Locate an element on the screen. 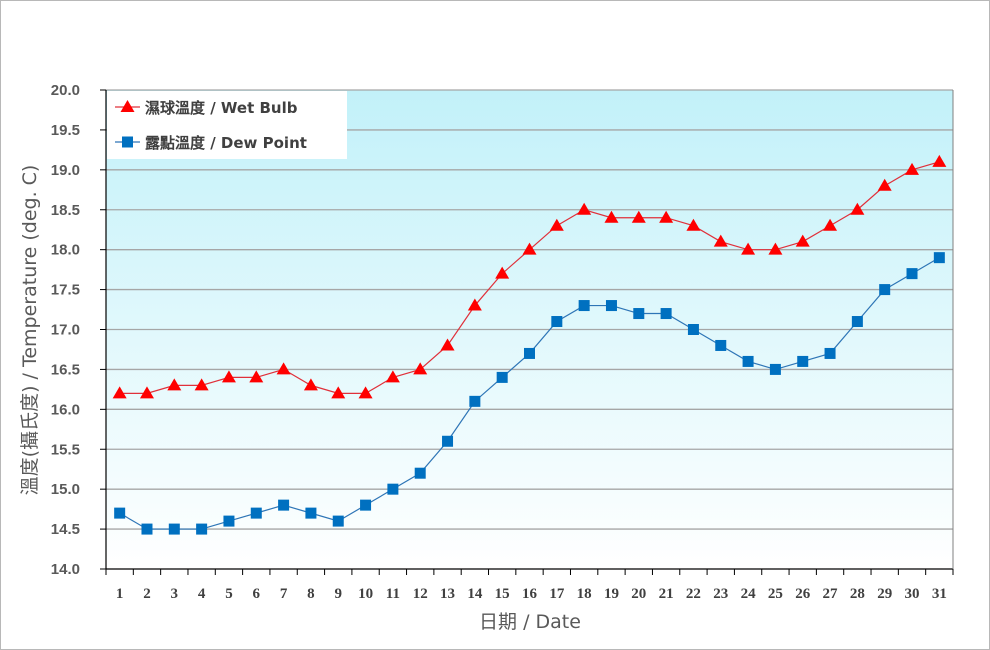 This screenshot has width=990, height=650. x-tick-label: 25 is located at coordinates (775, 594).